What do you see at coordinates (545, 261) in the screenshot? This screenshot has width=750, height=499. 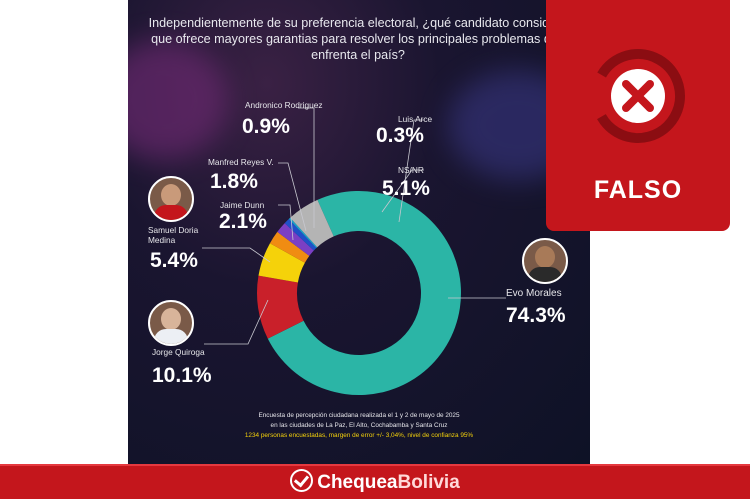 I see `candidate-photo-evo-morales` at bounding box center [545, 261].